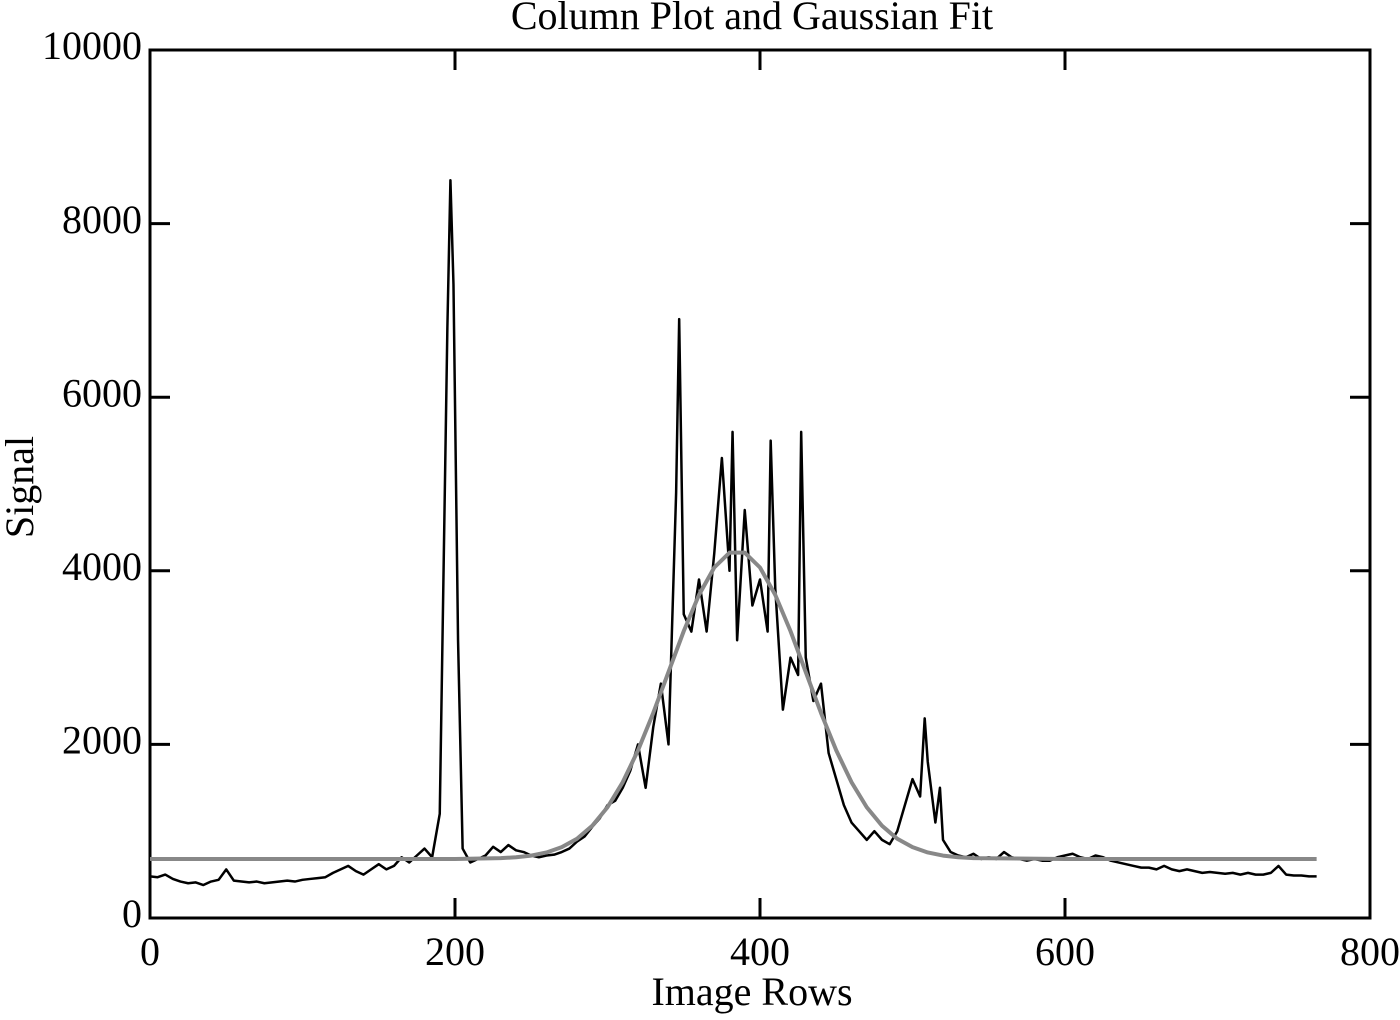 Image resolution: width=1400 pixels, height=1020 pixels. I want to click on y-tick-label: 10000, so click(92, 45).